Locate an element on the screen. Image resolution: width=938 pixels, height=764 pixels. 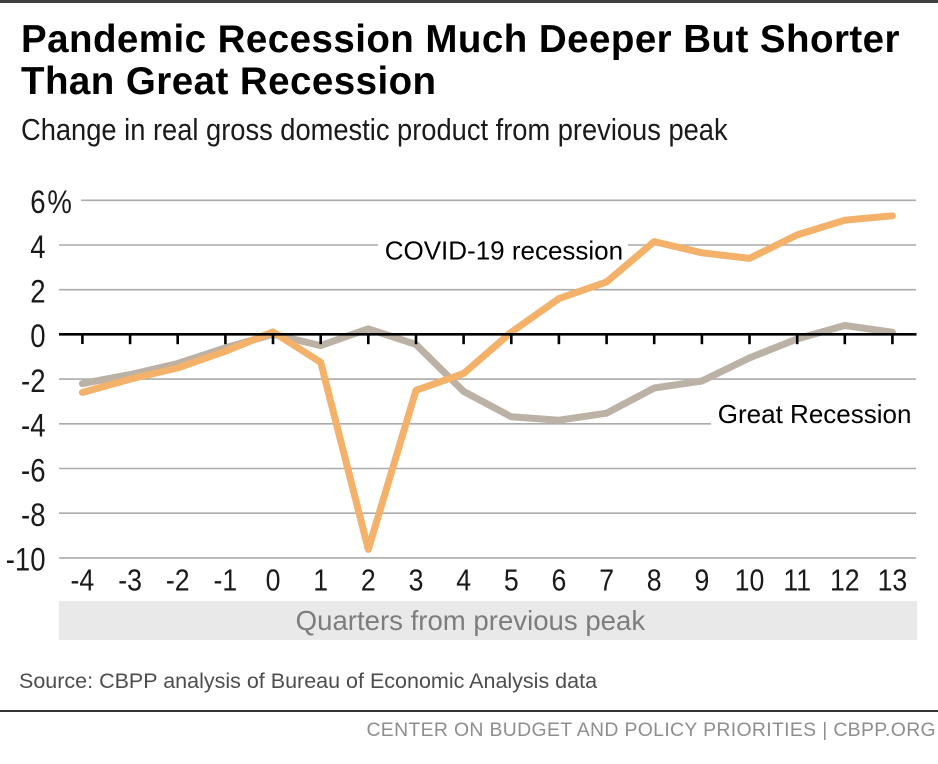
svg-text: 12 is located at coordinates (845, 581).